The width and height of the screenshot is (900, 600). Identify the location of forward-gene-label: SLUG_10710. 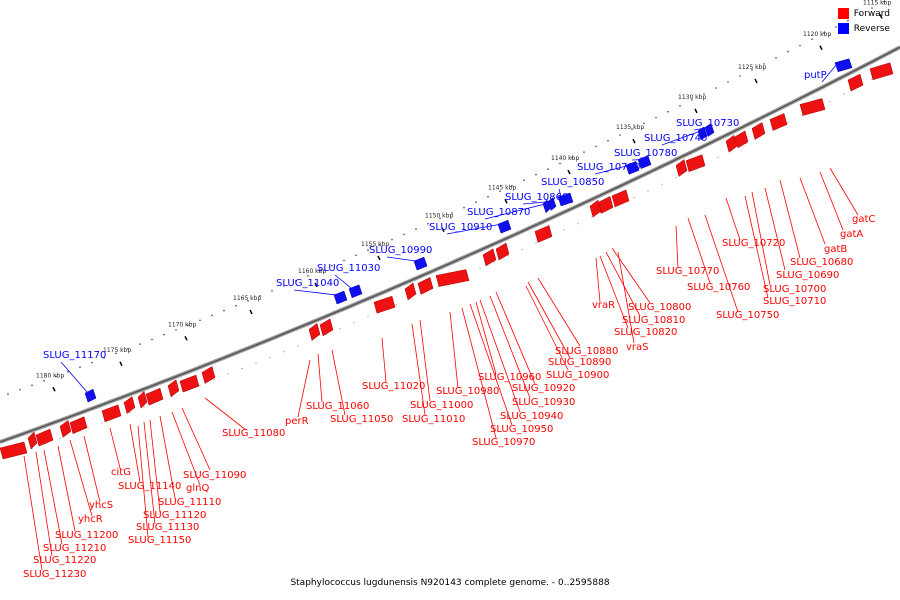
(794, 301).